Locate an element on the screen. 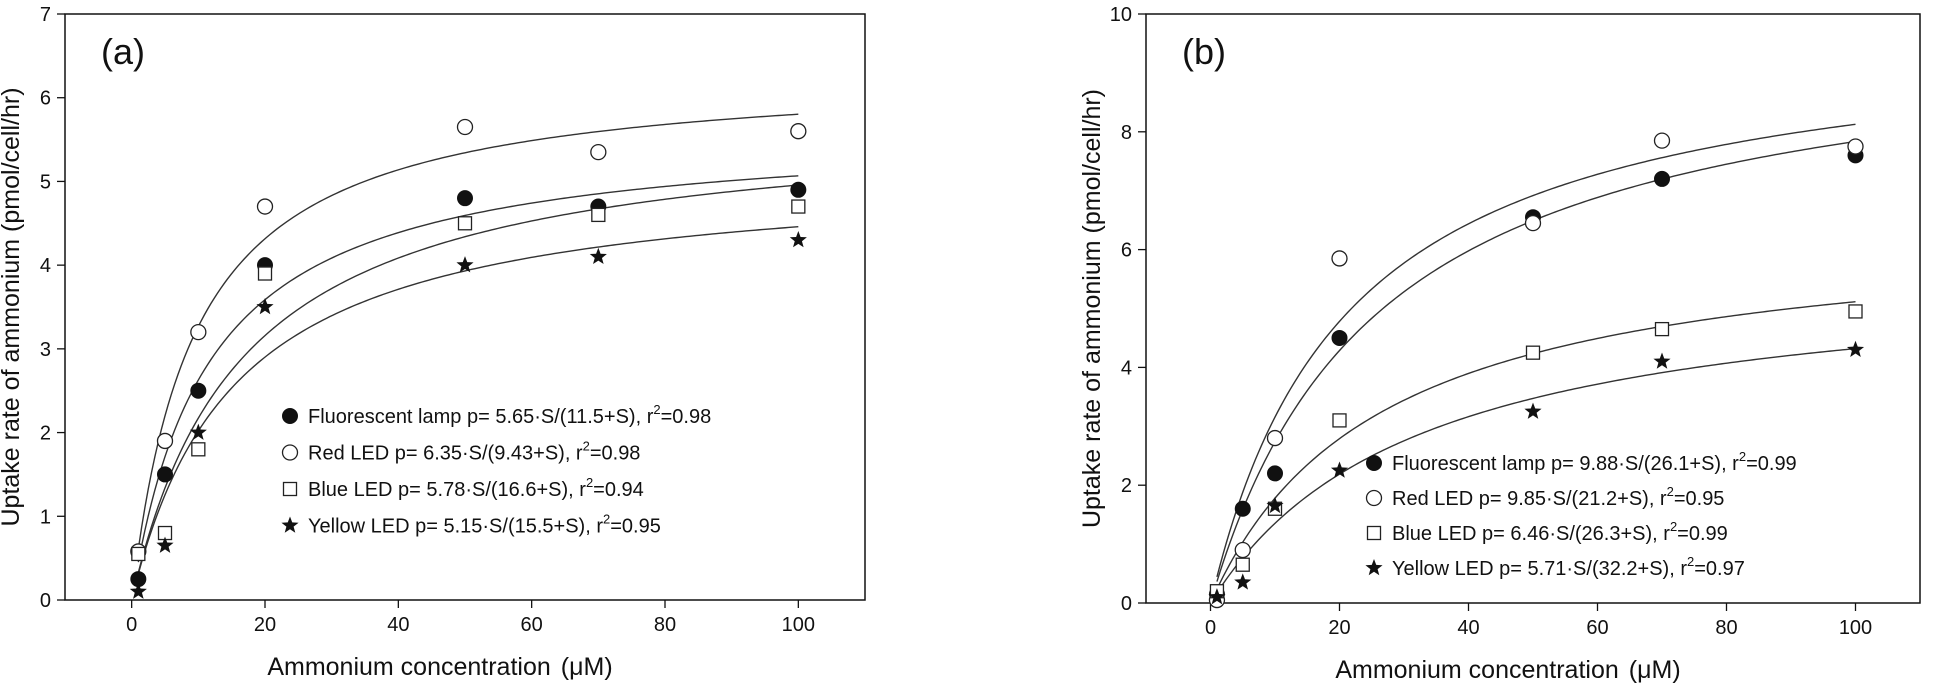 This screenshot has width=1938, height=694. legend-equation: Red LED p= 9.85·S/(21.2+S), r is located at coordinates (1529, 499).